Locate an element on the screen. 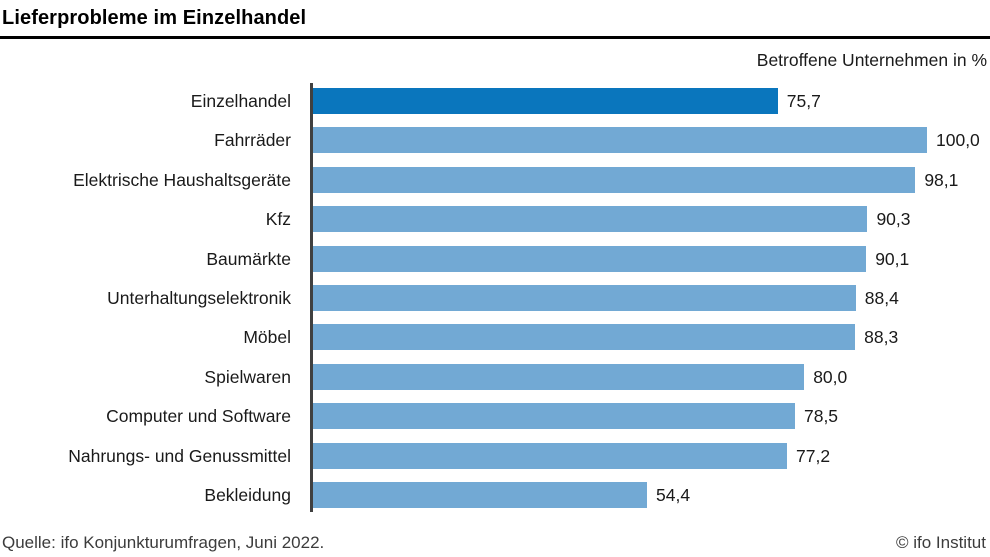  value-label: 98,1 is located at coordinates (941, 179).